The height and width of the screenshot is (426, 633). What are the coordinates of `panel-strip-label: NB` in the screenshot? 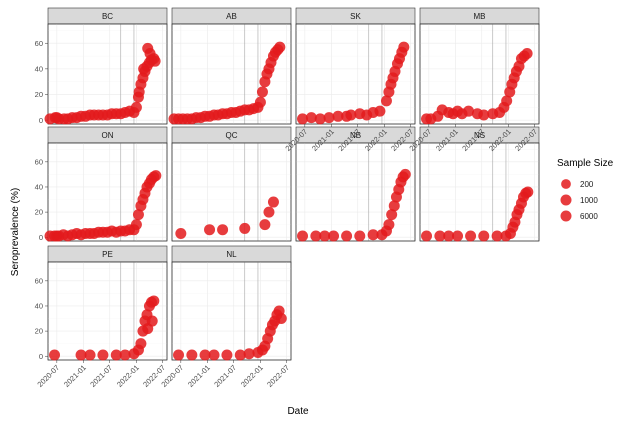 It's located at (355, 135).